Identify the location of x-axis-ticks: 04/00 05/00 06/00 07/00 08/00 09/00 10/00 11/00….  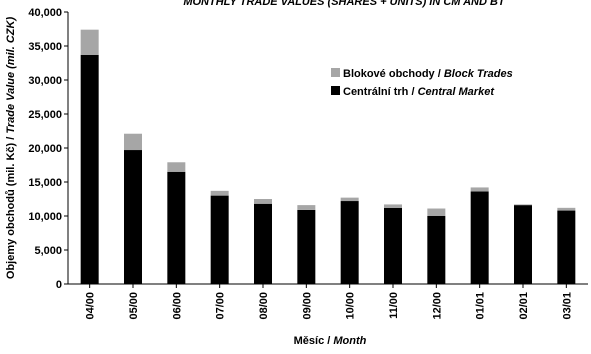
(329, 302).